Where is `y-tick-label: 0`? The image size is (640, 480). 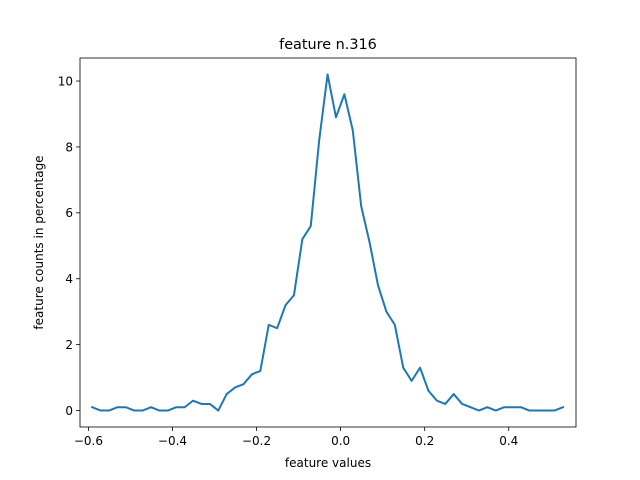
y-tick-label: 0 is located at coordinates (69, 411).